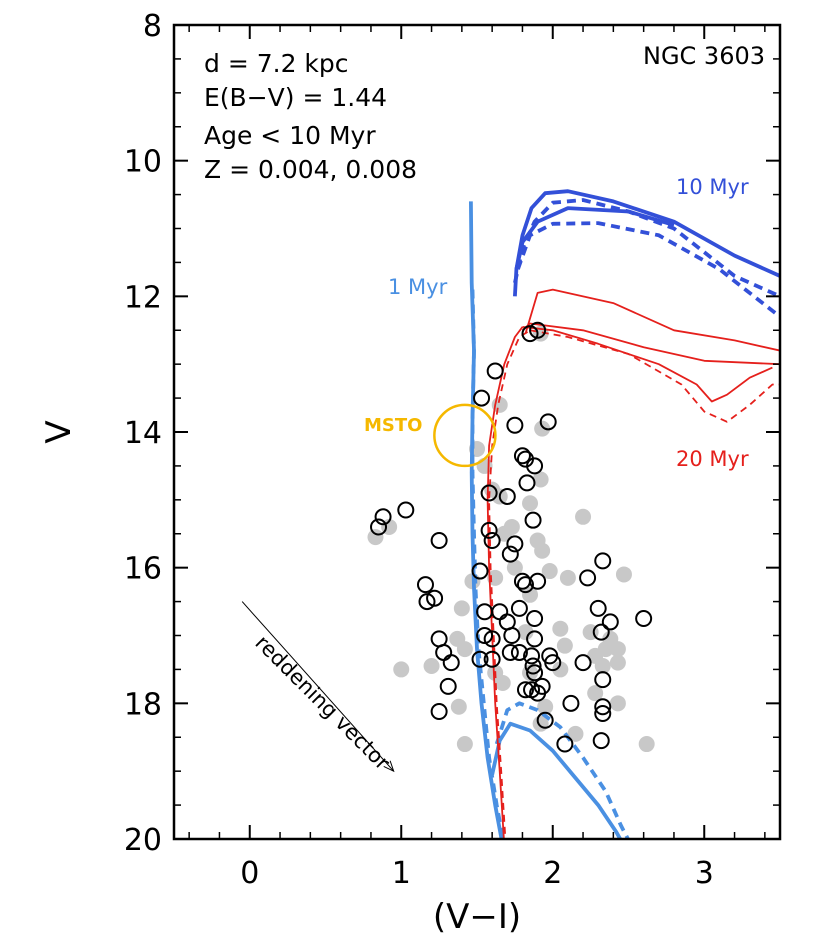  What do you see at coordinates (389, 766) in the screenshot?
I see `reddening-vector-arrowhead` at bounding box center [389, 766].